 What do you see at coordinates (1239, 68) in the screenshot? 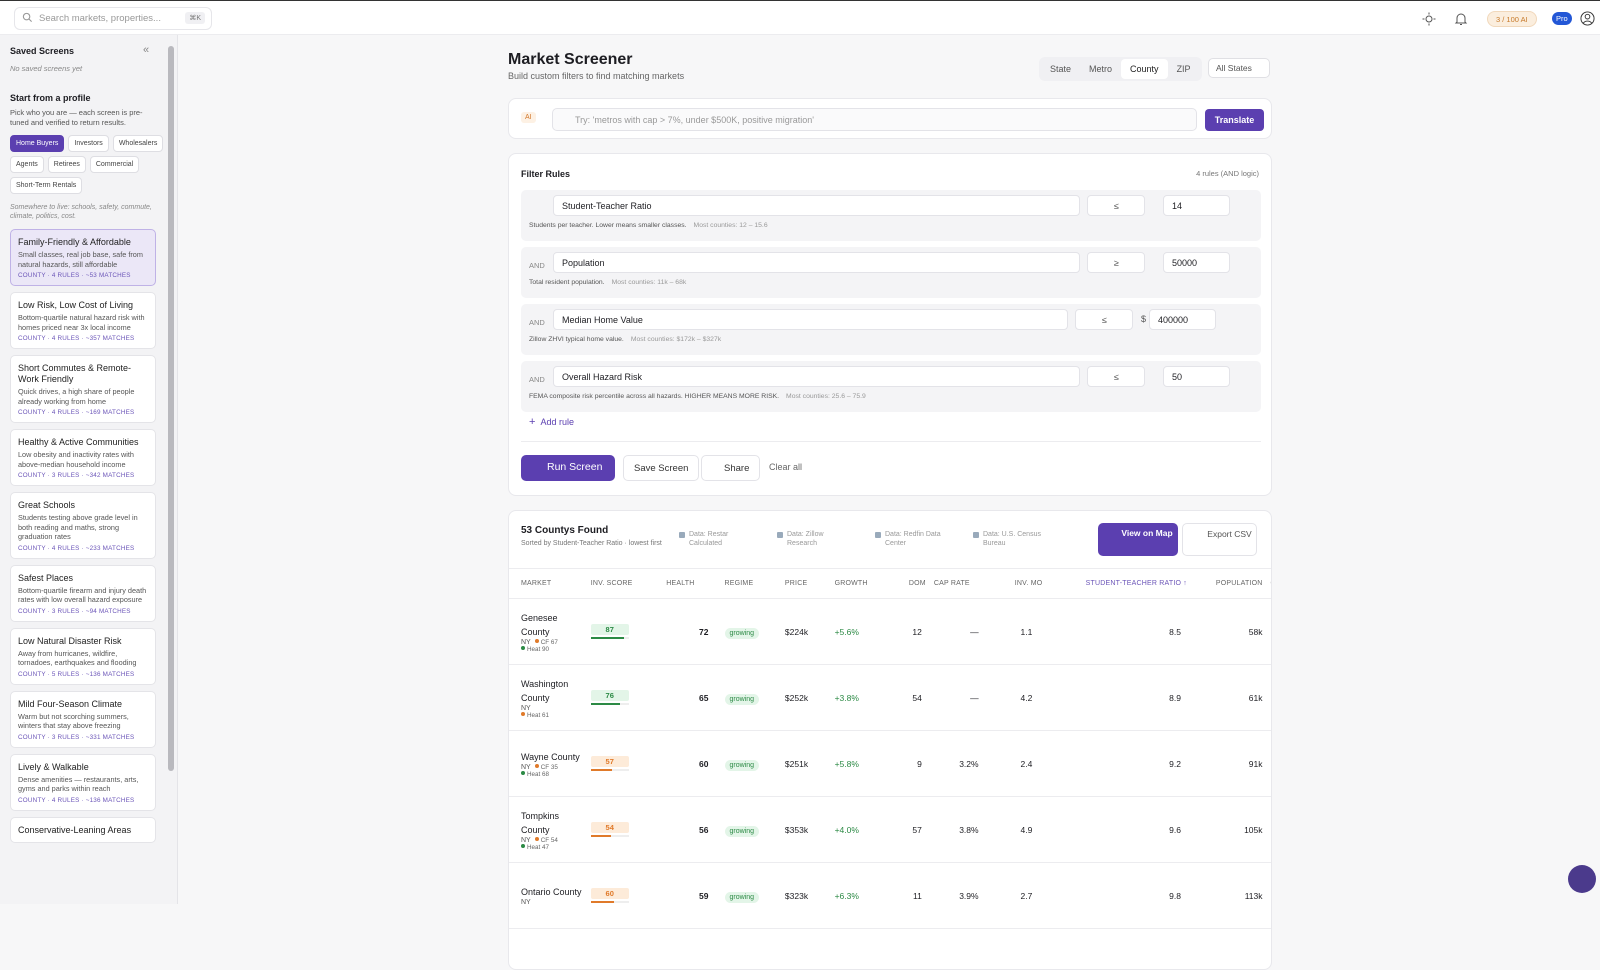
I see `state-select: All States` at bounding box center [1239, 68].